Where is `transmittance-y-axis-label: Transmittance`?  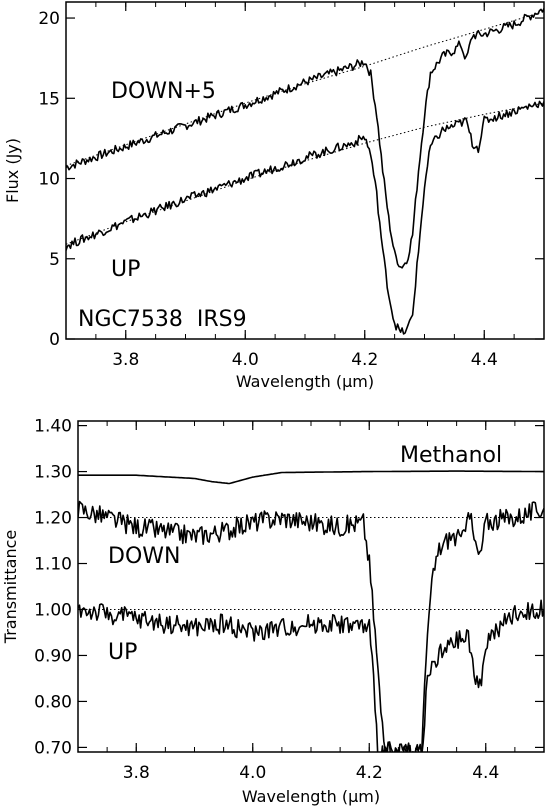 transmittance-y-axis-label: Transmittance is located at coordinates (10, 587).